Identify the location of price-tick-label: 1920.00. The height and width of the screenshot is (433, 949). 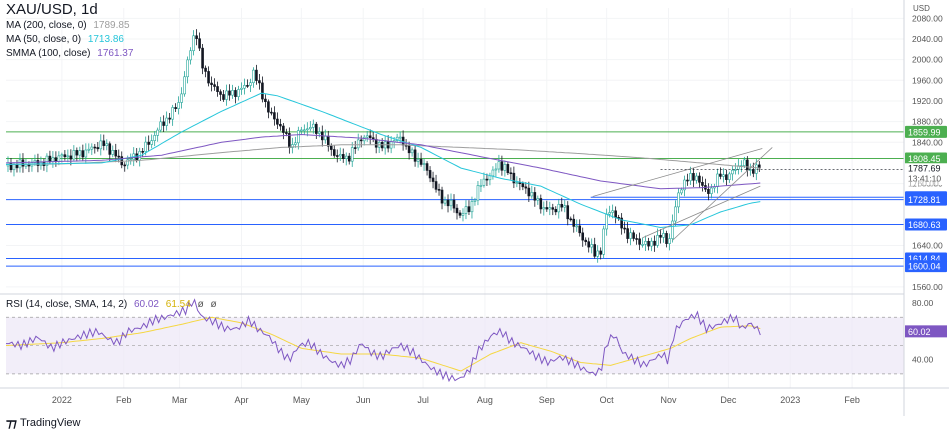
(927, 101).